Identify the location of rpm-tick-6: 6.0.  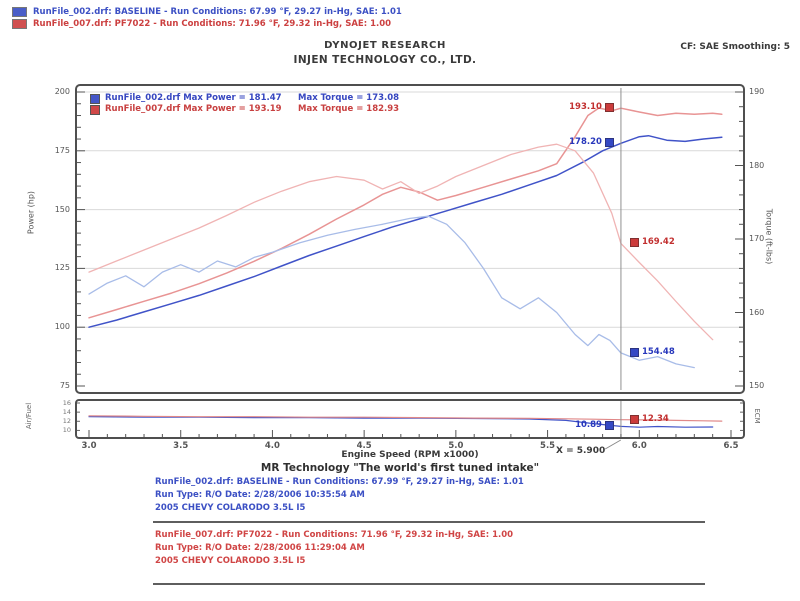
(639, 446).